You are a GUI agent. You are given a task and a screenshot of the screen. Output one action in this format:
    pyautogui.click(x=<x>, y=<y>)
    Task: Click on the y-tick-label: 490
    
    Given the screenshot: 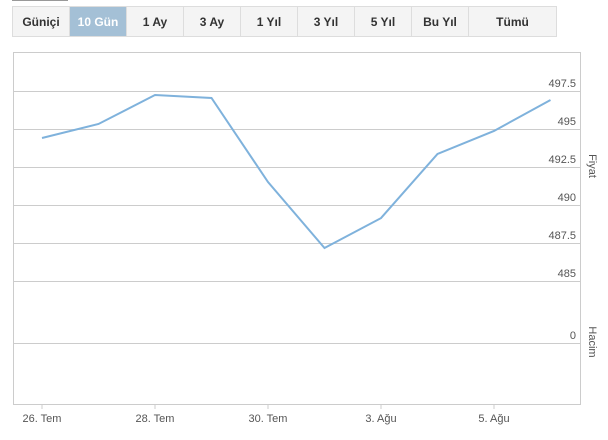 What is the action you would take?
    pyautogui.click(x=567, y=198)
    